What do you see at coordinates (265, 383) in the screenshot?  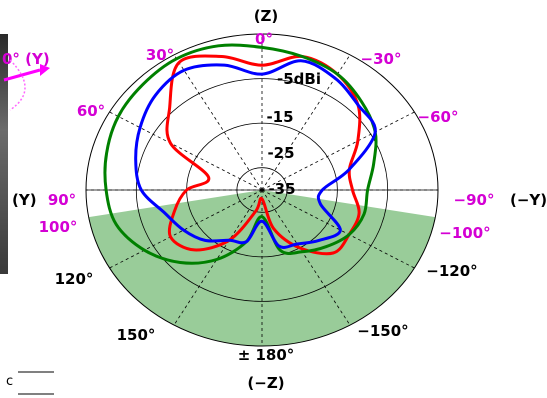 I see `axis-label-bottom: (−Z)` at bounding box center [265, 383].